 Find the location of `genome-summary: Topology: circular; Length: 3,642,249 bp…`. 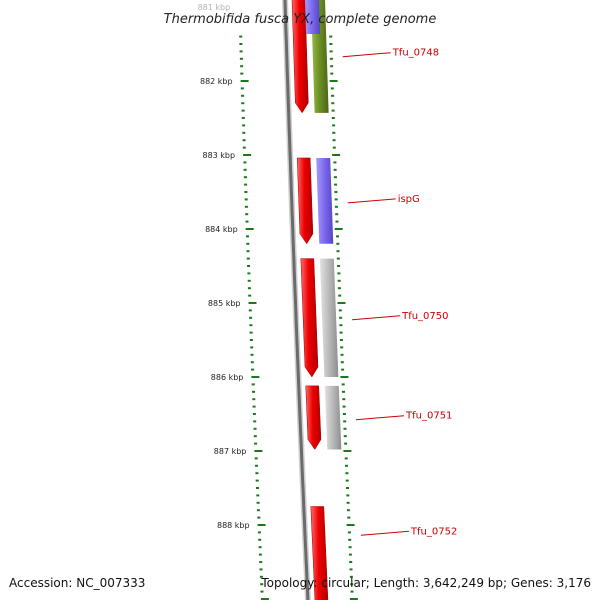

genome-summary: Topology: circular; Length: 3,642,249 bp… is located at coordinates (425, 583).